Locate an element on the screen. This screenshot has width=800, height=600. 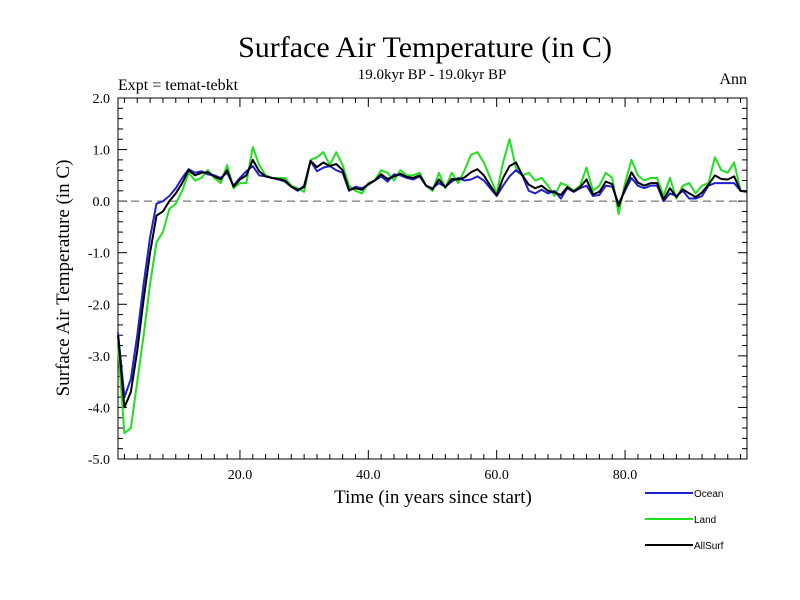
x-tick-label: 80.0 is located at coordinates (625, 475).